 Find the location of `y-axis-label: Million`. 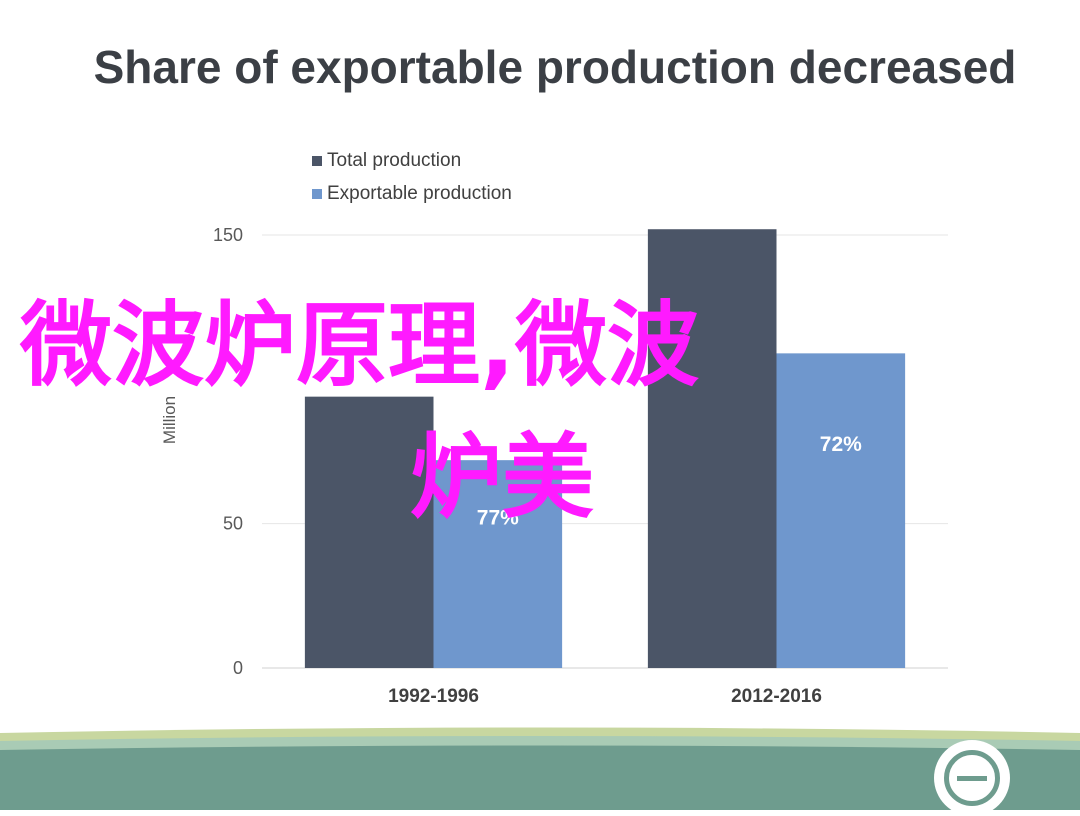

y-axis-label: Million is located at coordinates (169, 420).